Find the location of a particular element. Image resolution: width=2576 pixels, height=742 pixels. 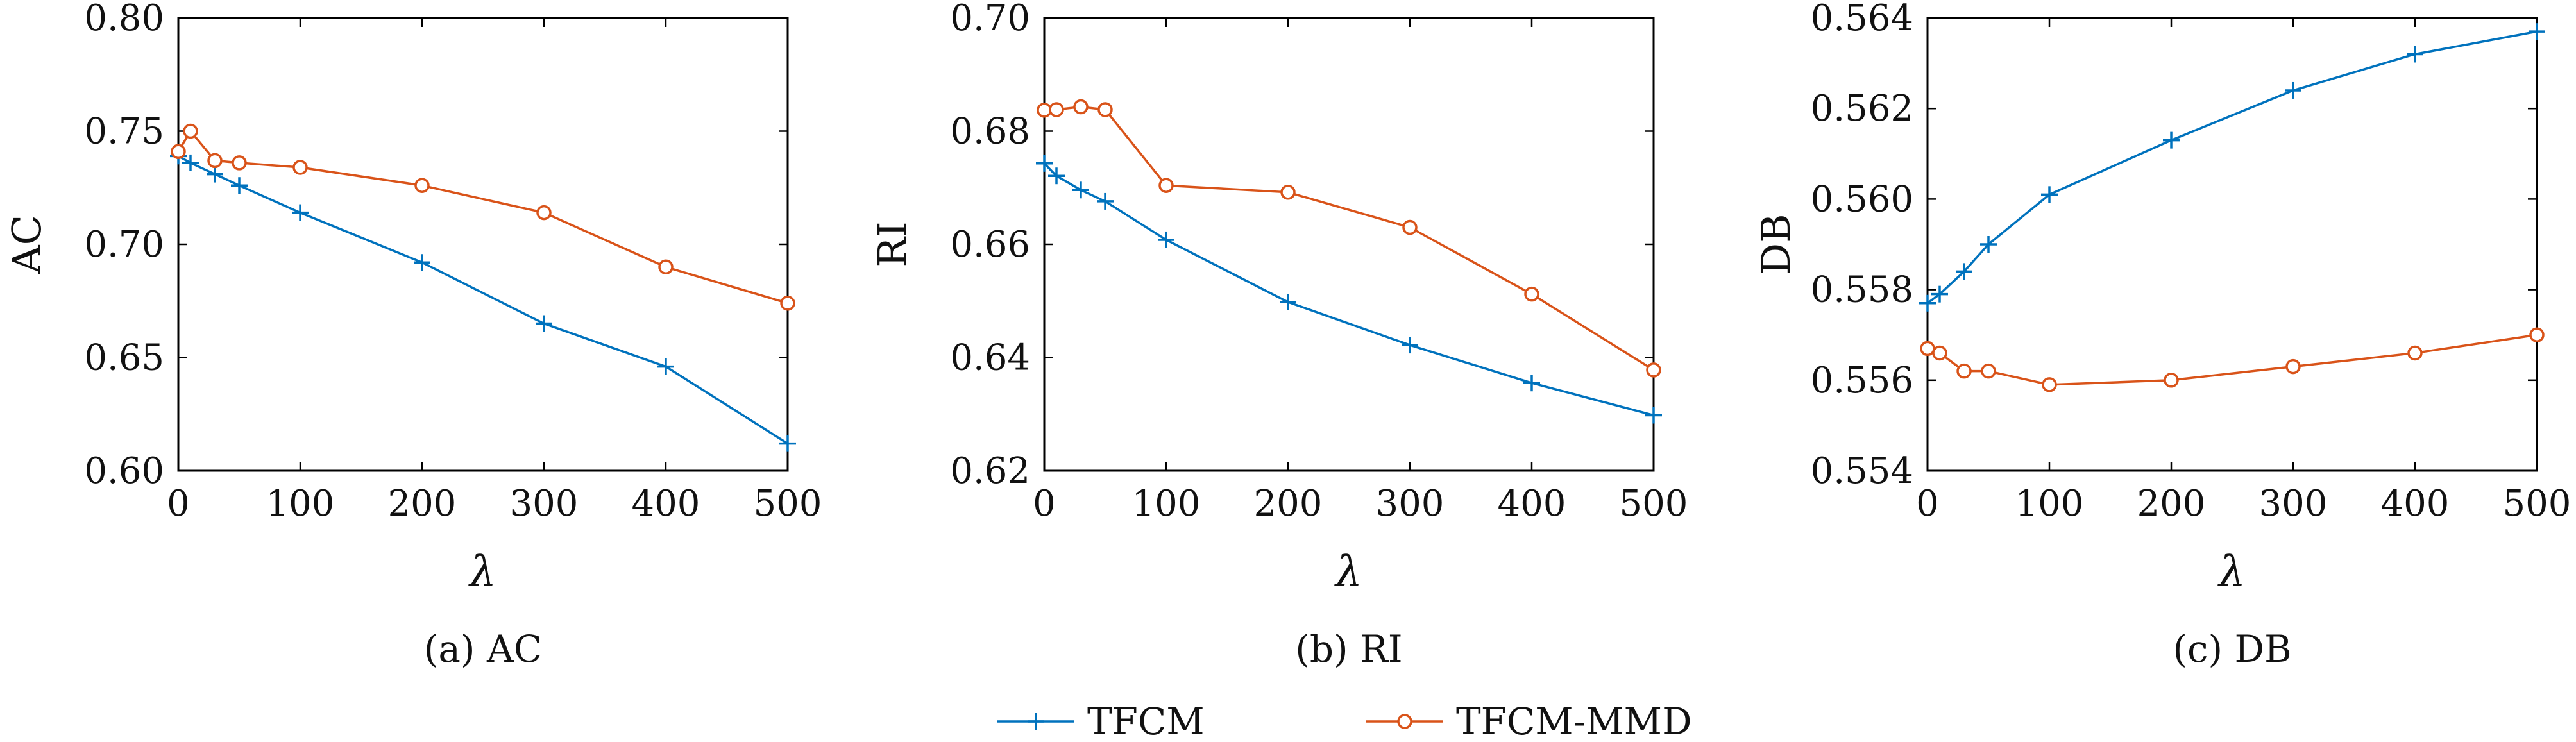

panel-caption: (a) AC is located at coordinates (483, 649).